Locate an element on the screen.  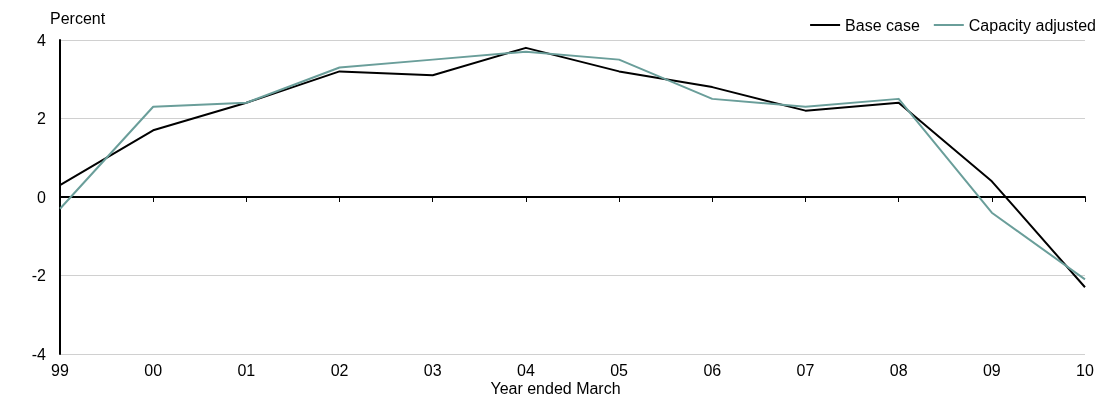
y-tick-label: -4 is located at coordinates (39, 354).